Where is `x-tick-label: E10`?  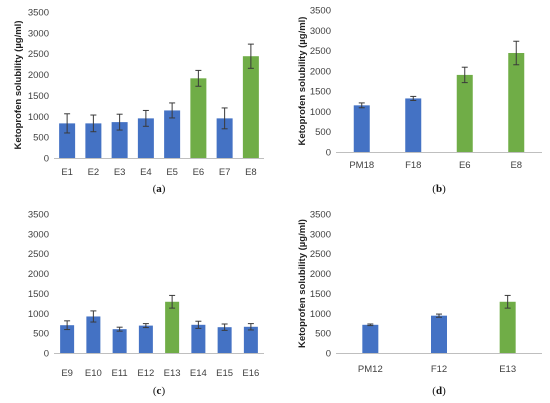
x-tick-label: E10 is located at coordinates (93, 373).